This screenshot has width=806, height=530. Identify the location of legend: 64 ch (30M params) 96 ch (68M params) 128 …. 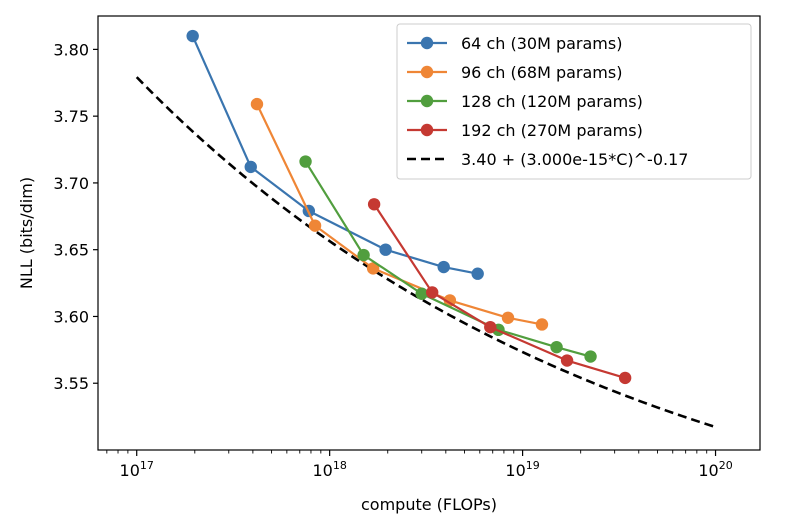
(574, 101).